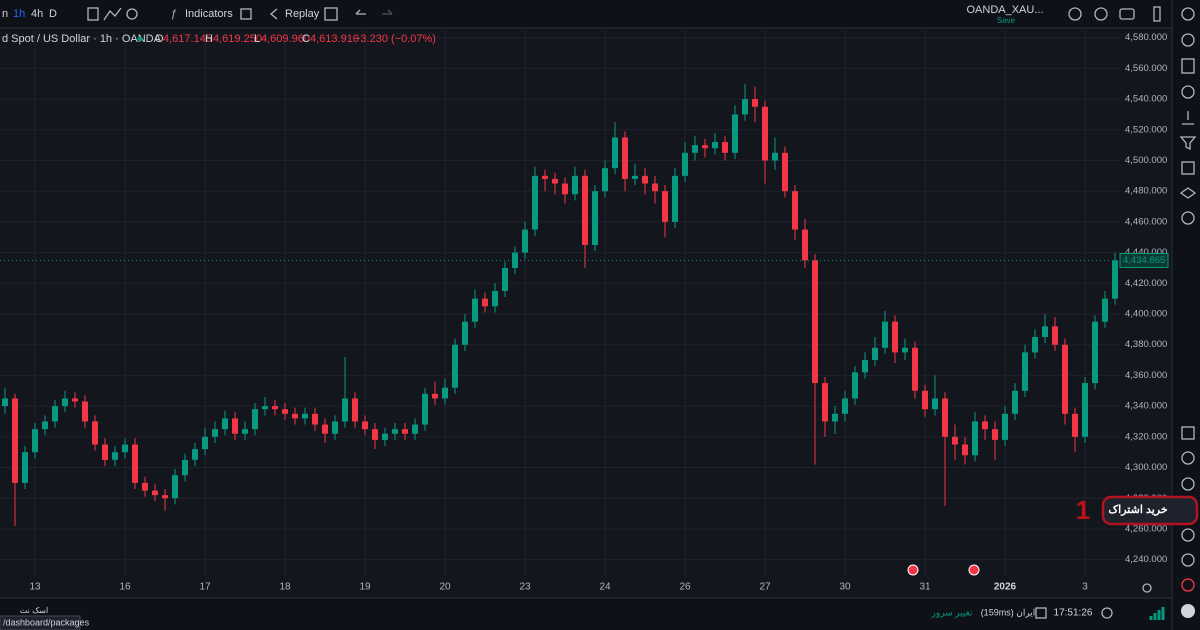 This screenshot has height=630, width=1200. I want to click on replay-button: Replay, so click(302, 14).